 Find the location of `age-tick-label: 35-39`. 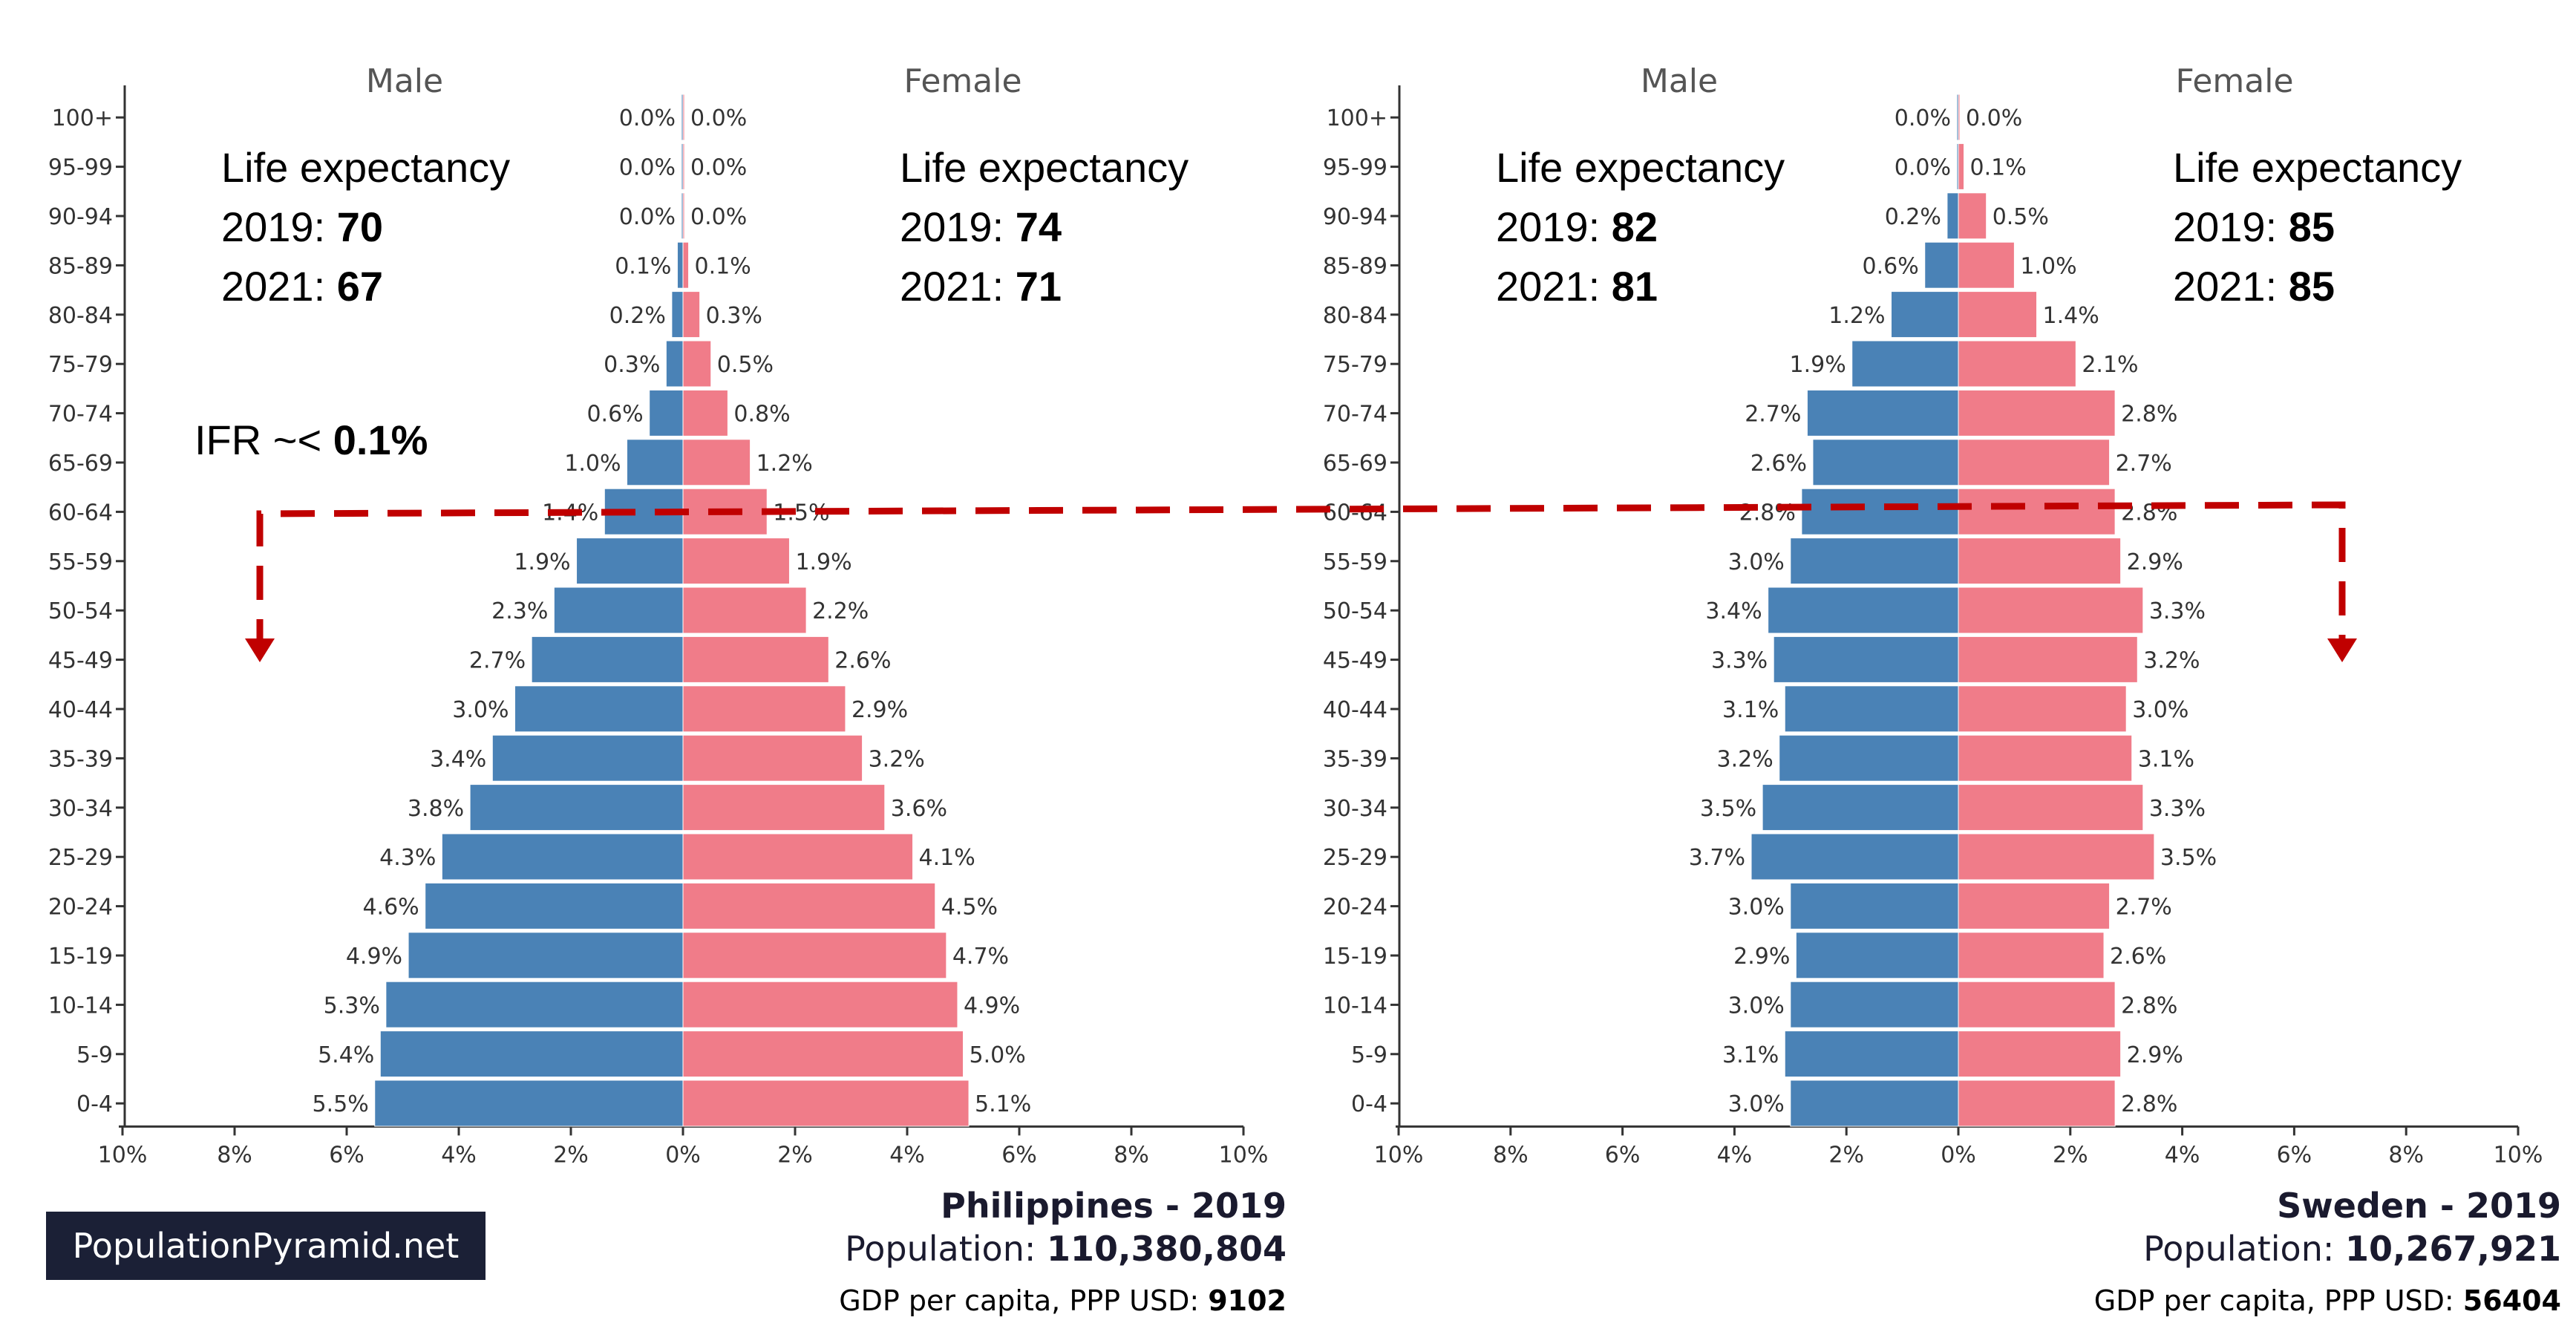

age-tick-label: 35-39 is located at coordinates (80, 759).